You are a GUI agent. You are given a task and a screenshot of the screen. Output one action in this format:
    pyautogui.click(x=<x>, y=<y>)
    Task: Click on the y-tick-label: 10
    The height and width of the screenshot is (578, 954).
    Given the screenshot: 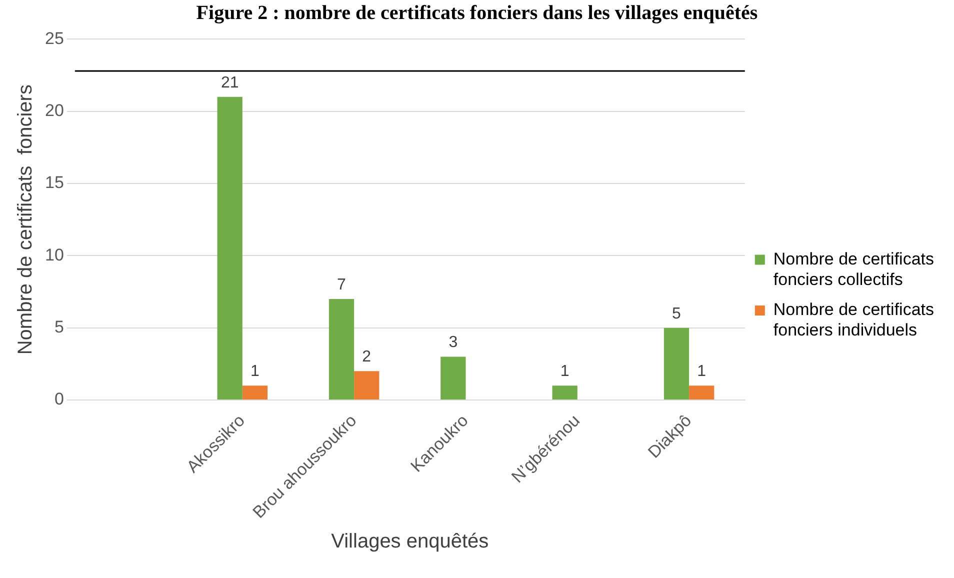 What is the action you would take?
    pyautogui.click(x=54, y=254)
    